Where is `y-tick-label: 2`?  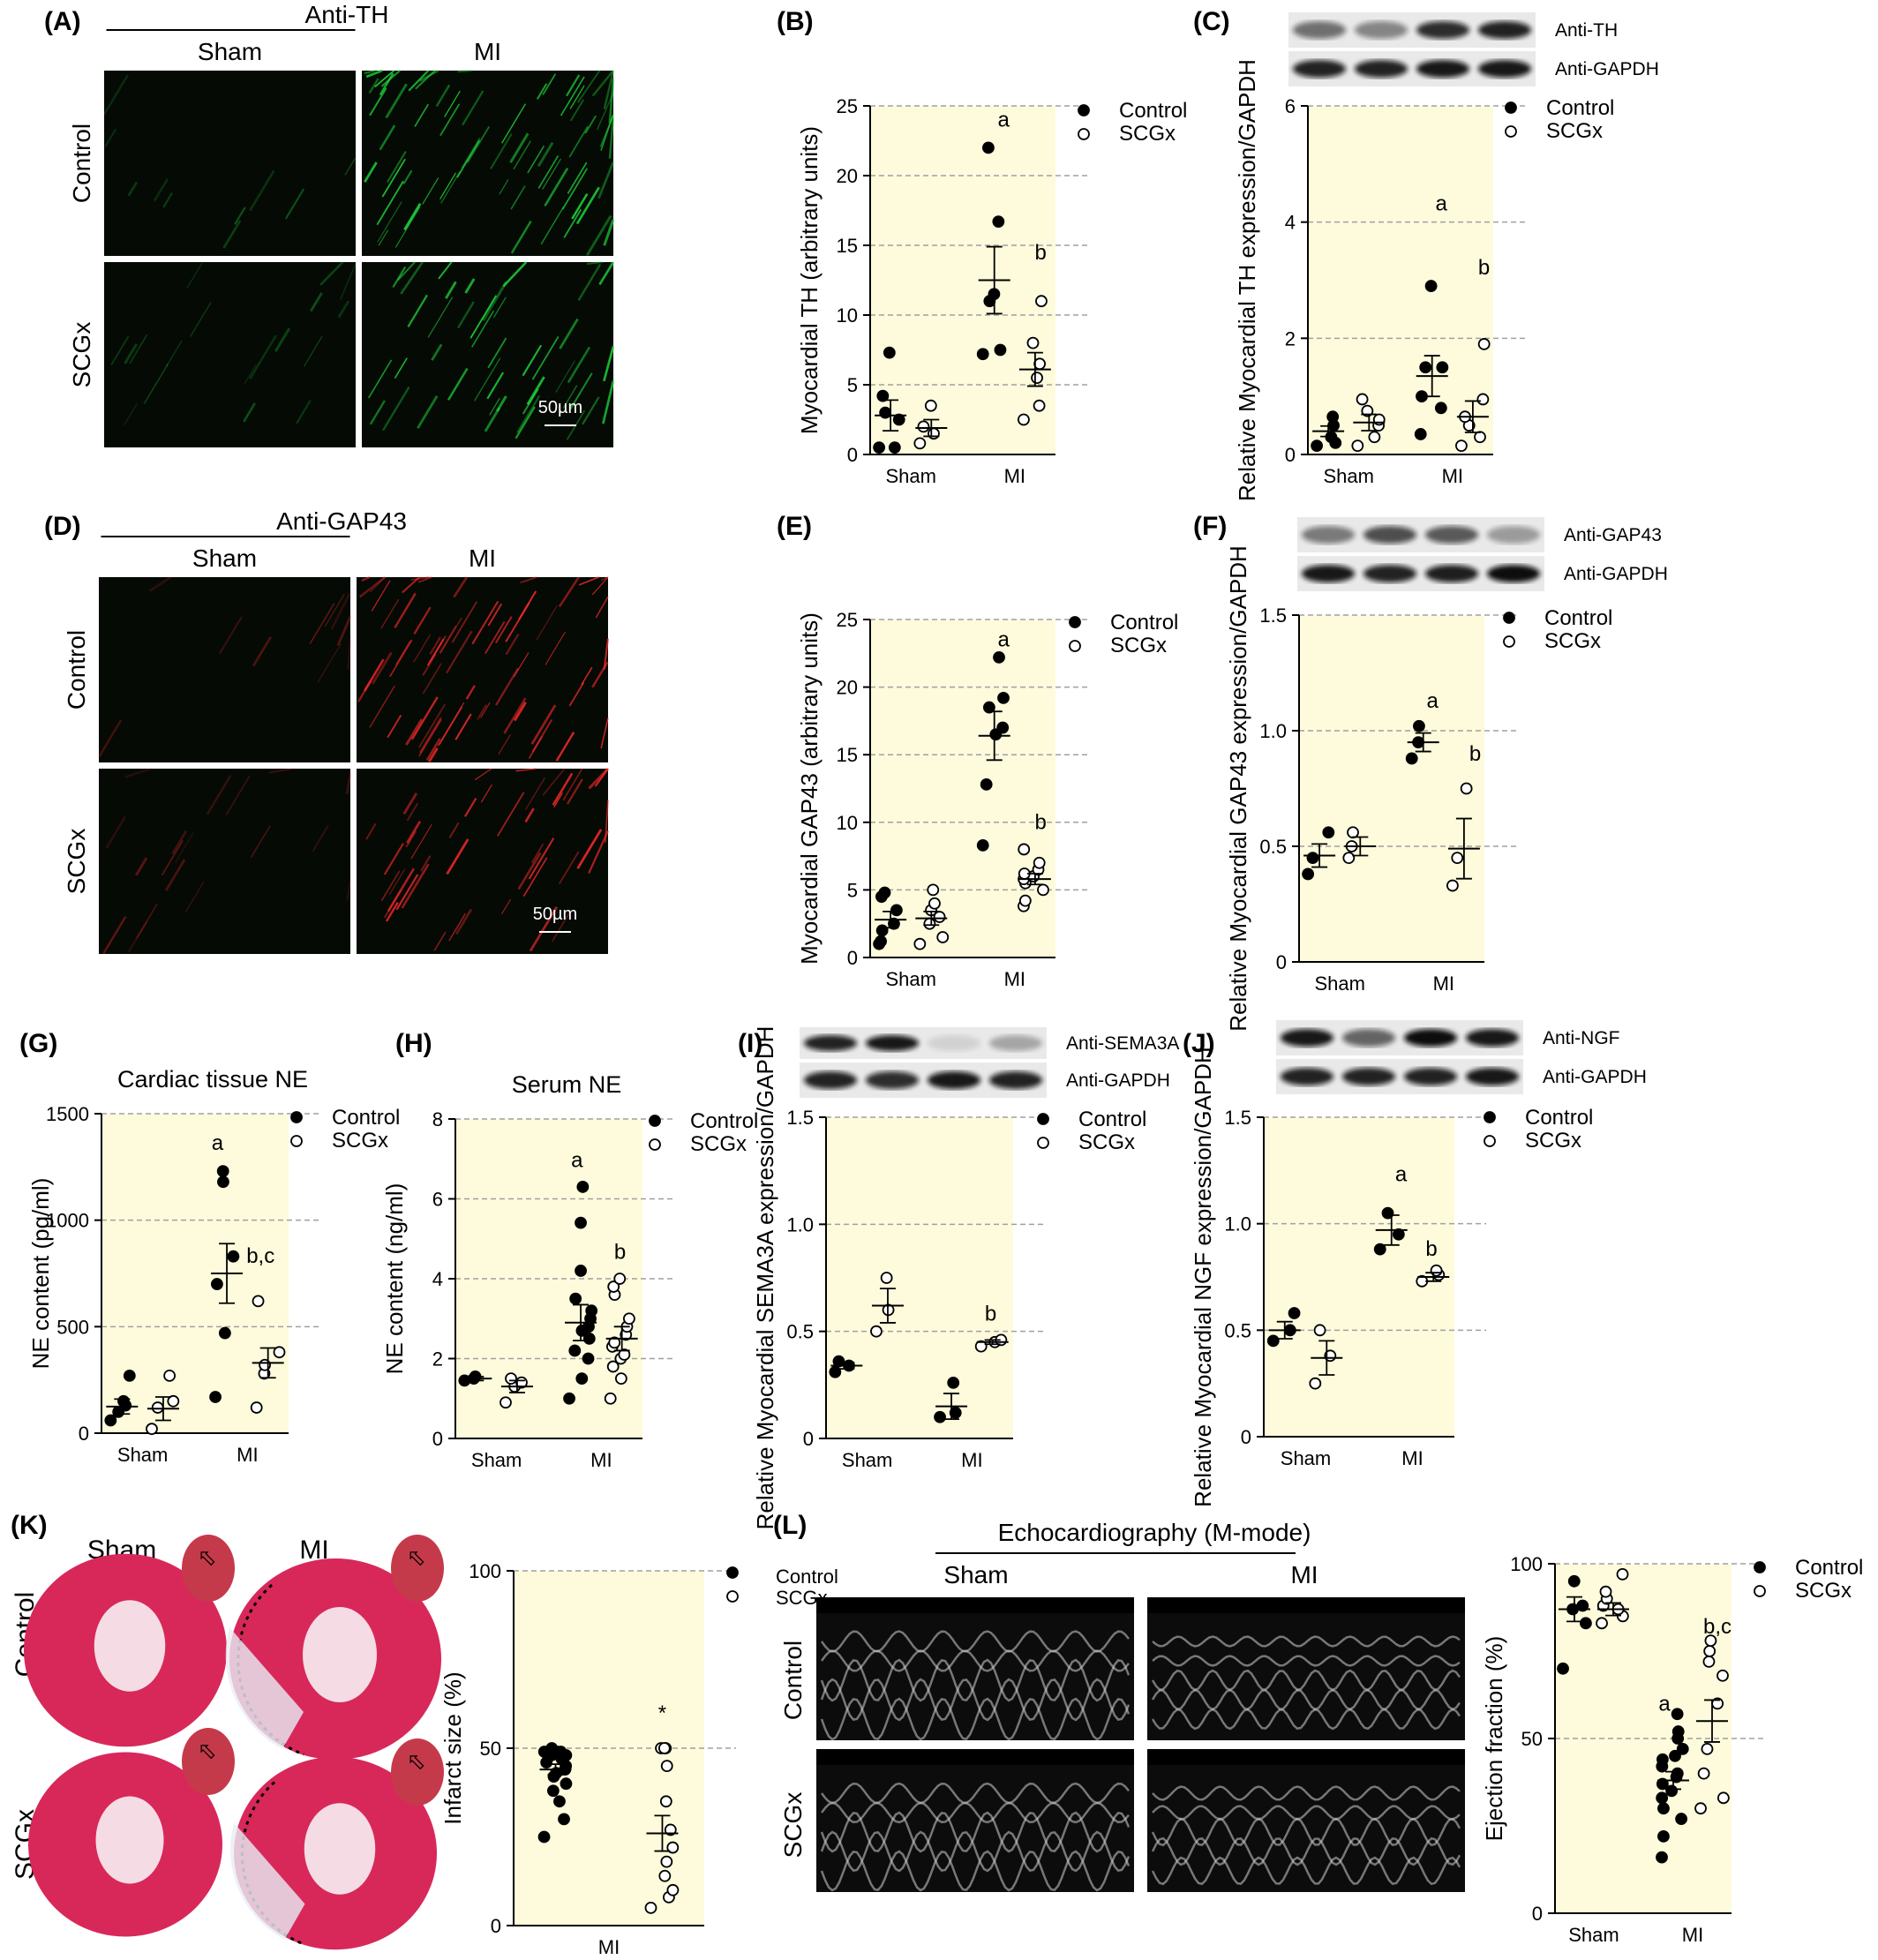
y-tick-label: 2 is located at coordinates (1290, 338).